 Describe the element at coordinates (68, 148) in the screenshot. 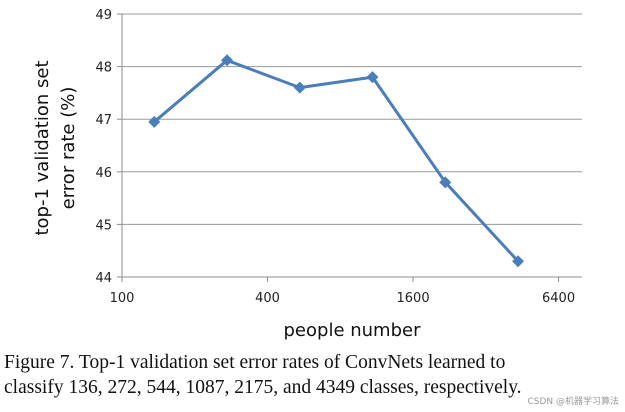

I see `y-axis-label-line2: error rate (%)` at that location.